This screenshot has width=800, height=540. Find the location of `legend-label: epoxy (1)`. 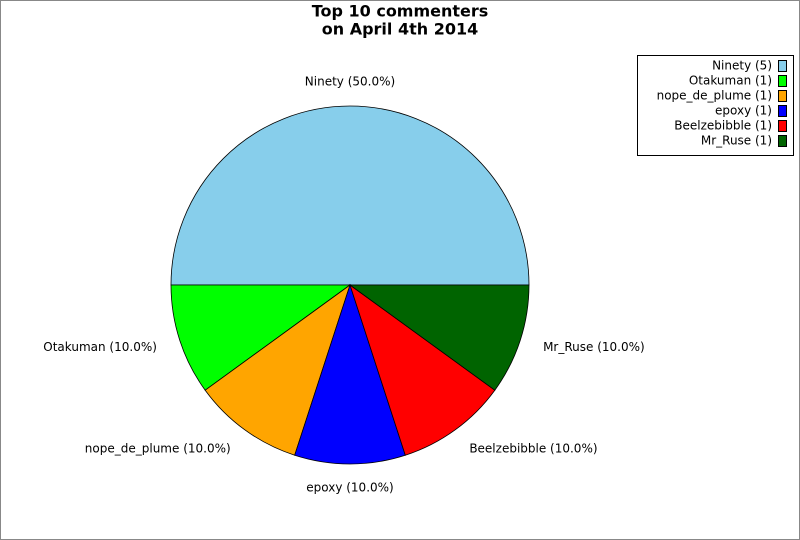

legend-label: epoxy (1) is located at coordinates (743, 111).